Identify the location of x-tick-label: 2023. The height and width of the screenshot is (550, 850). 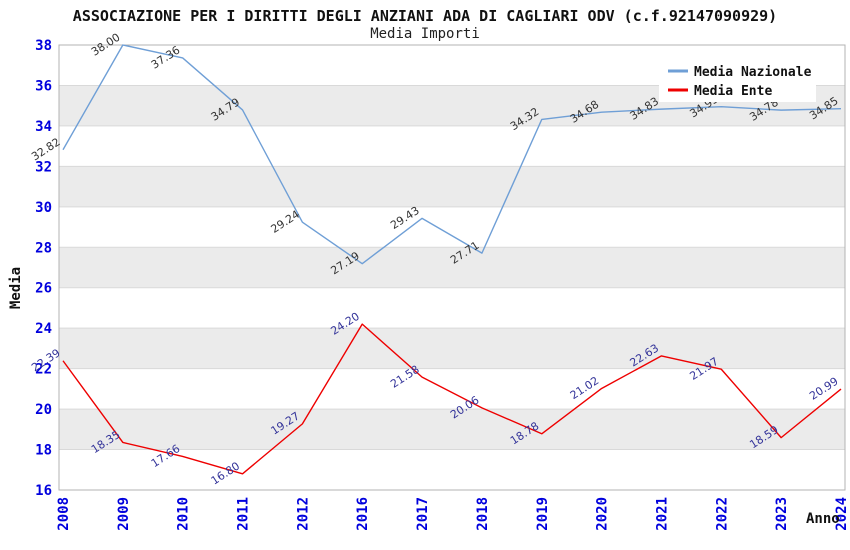
(782, 514).